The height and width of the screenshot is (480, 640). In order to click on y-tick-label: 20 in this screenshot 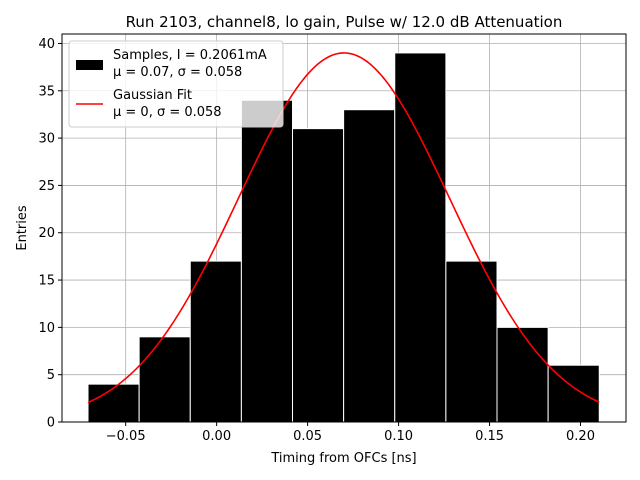, I will do `click(46, 233)`.